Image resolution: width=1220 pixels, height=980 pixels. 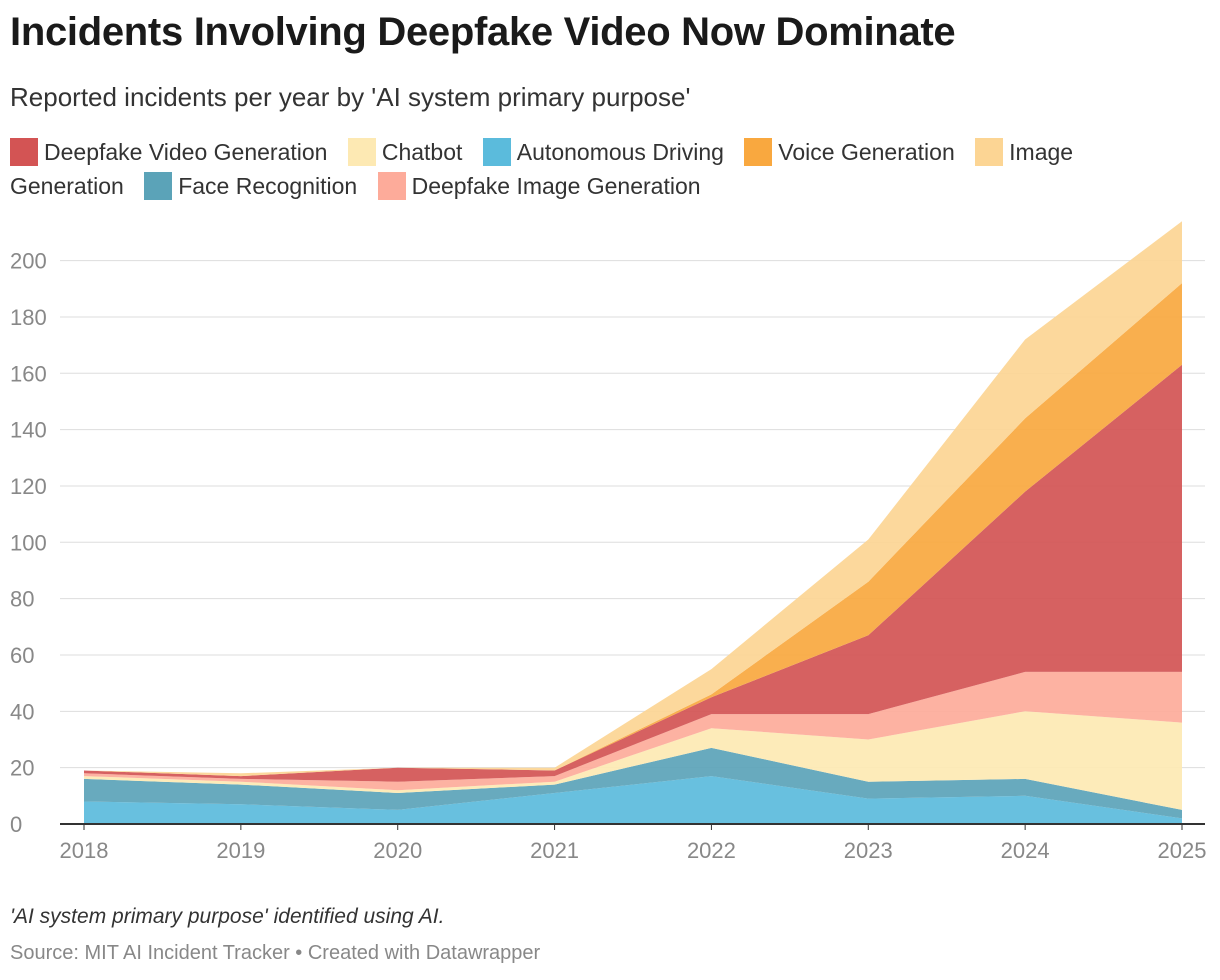 I want to click on x-tick-label-2025: 2025, so click(x=1182, y=850).